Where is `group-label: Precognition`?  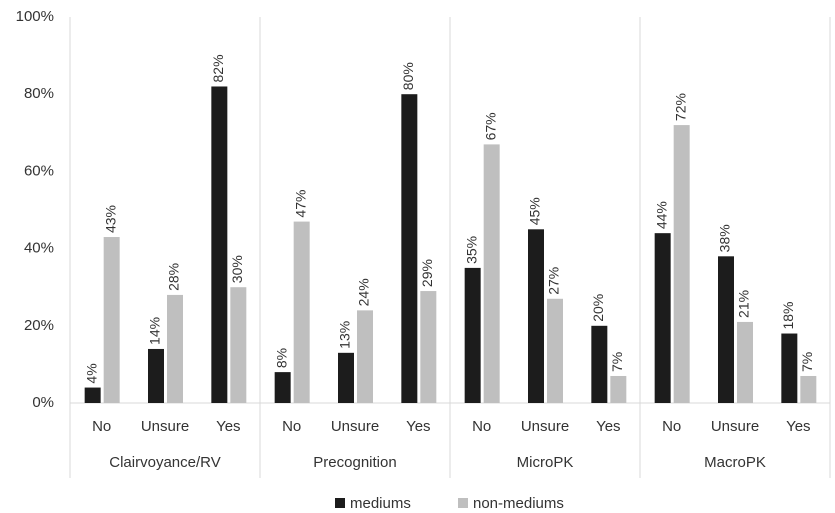
group-label: Precognition is located at coordinates (354, 462).